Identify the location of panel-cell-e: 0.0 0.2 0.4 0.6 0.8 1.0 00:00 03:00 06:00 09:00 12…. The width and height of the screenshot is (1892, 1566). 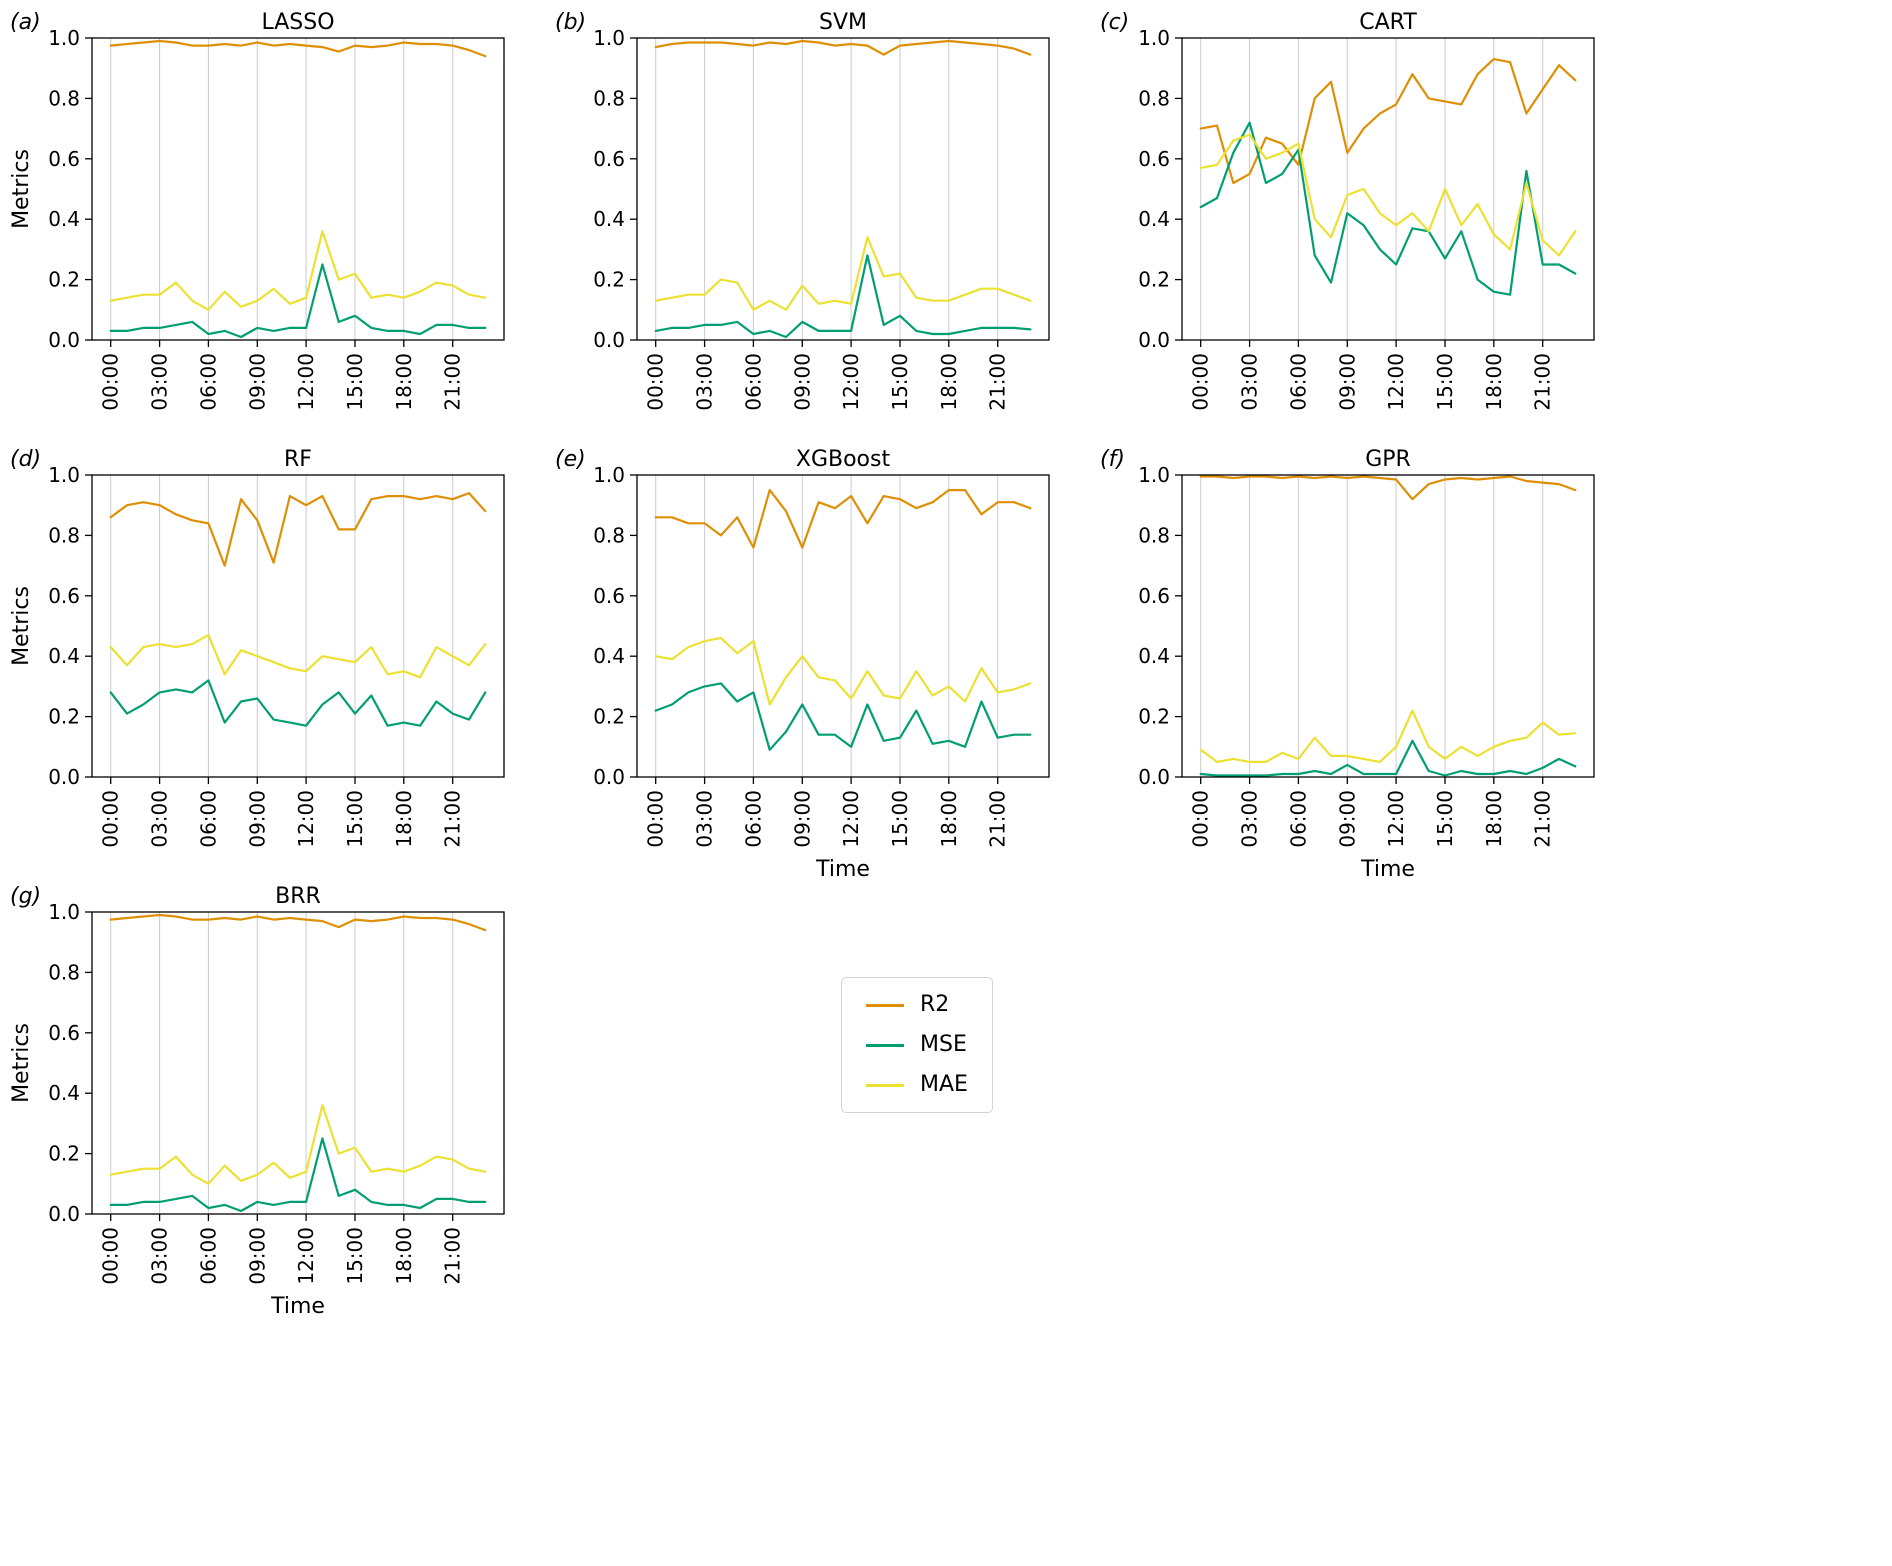
(825, 663).